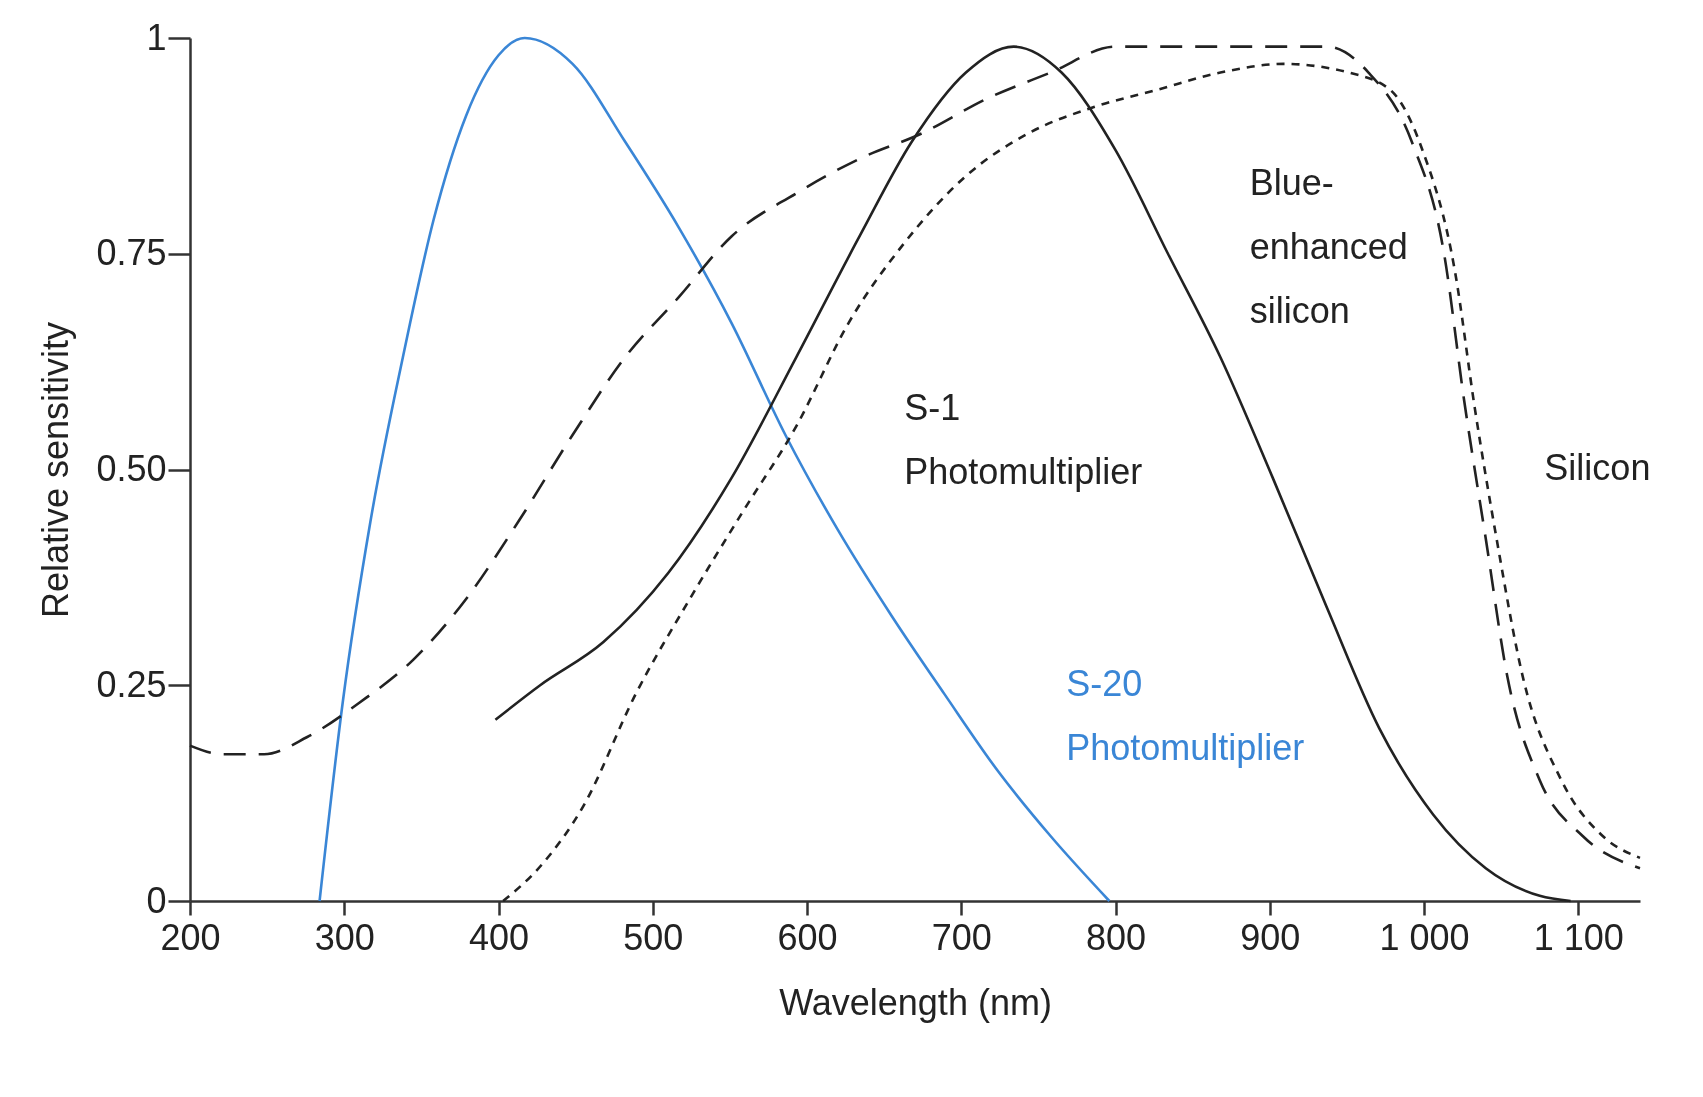 The width and height of the screenshot is (1703, 1097). I want to click on x-tick-label: 500, so click(653, 937).